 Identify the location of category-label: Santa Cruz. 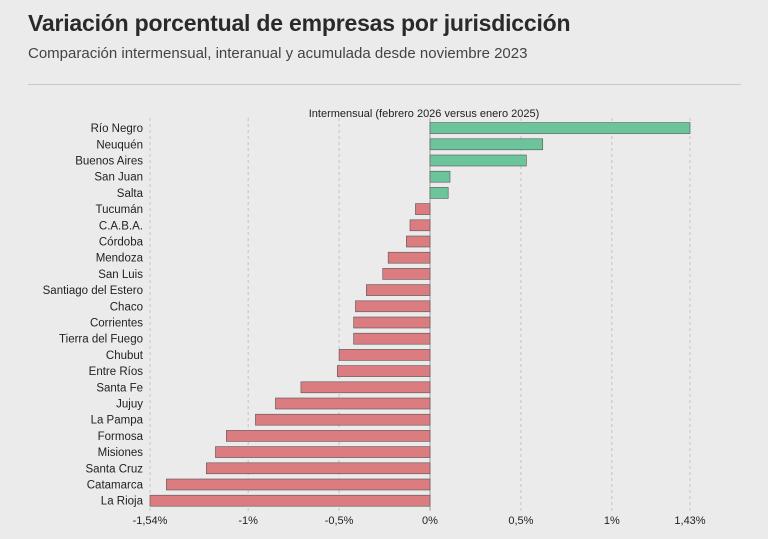
(114, 469).